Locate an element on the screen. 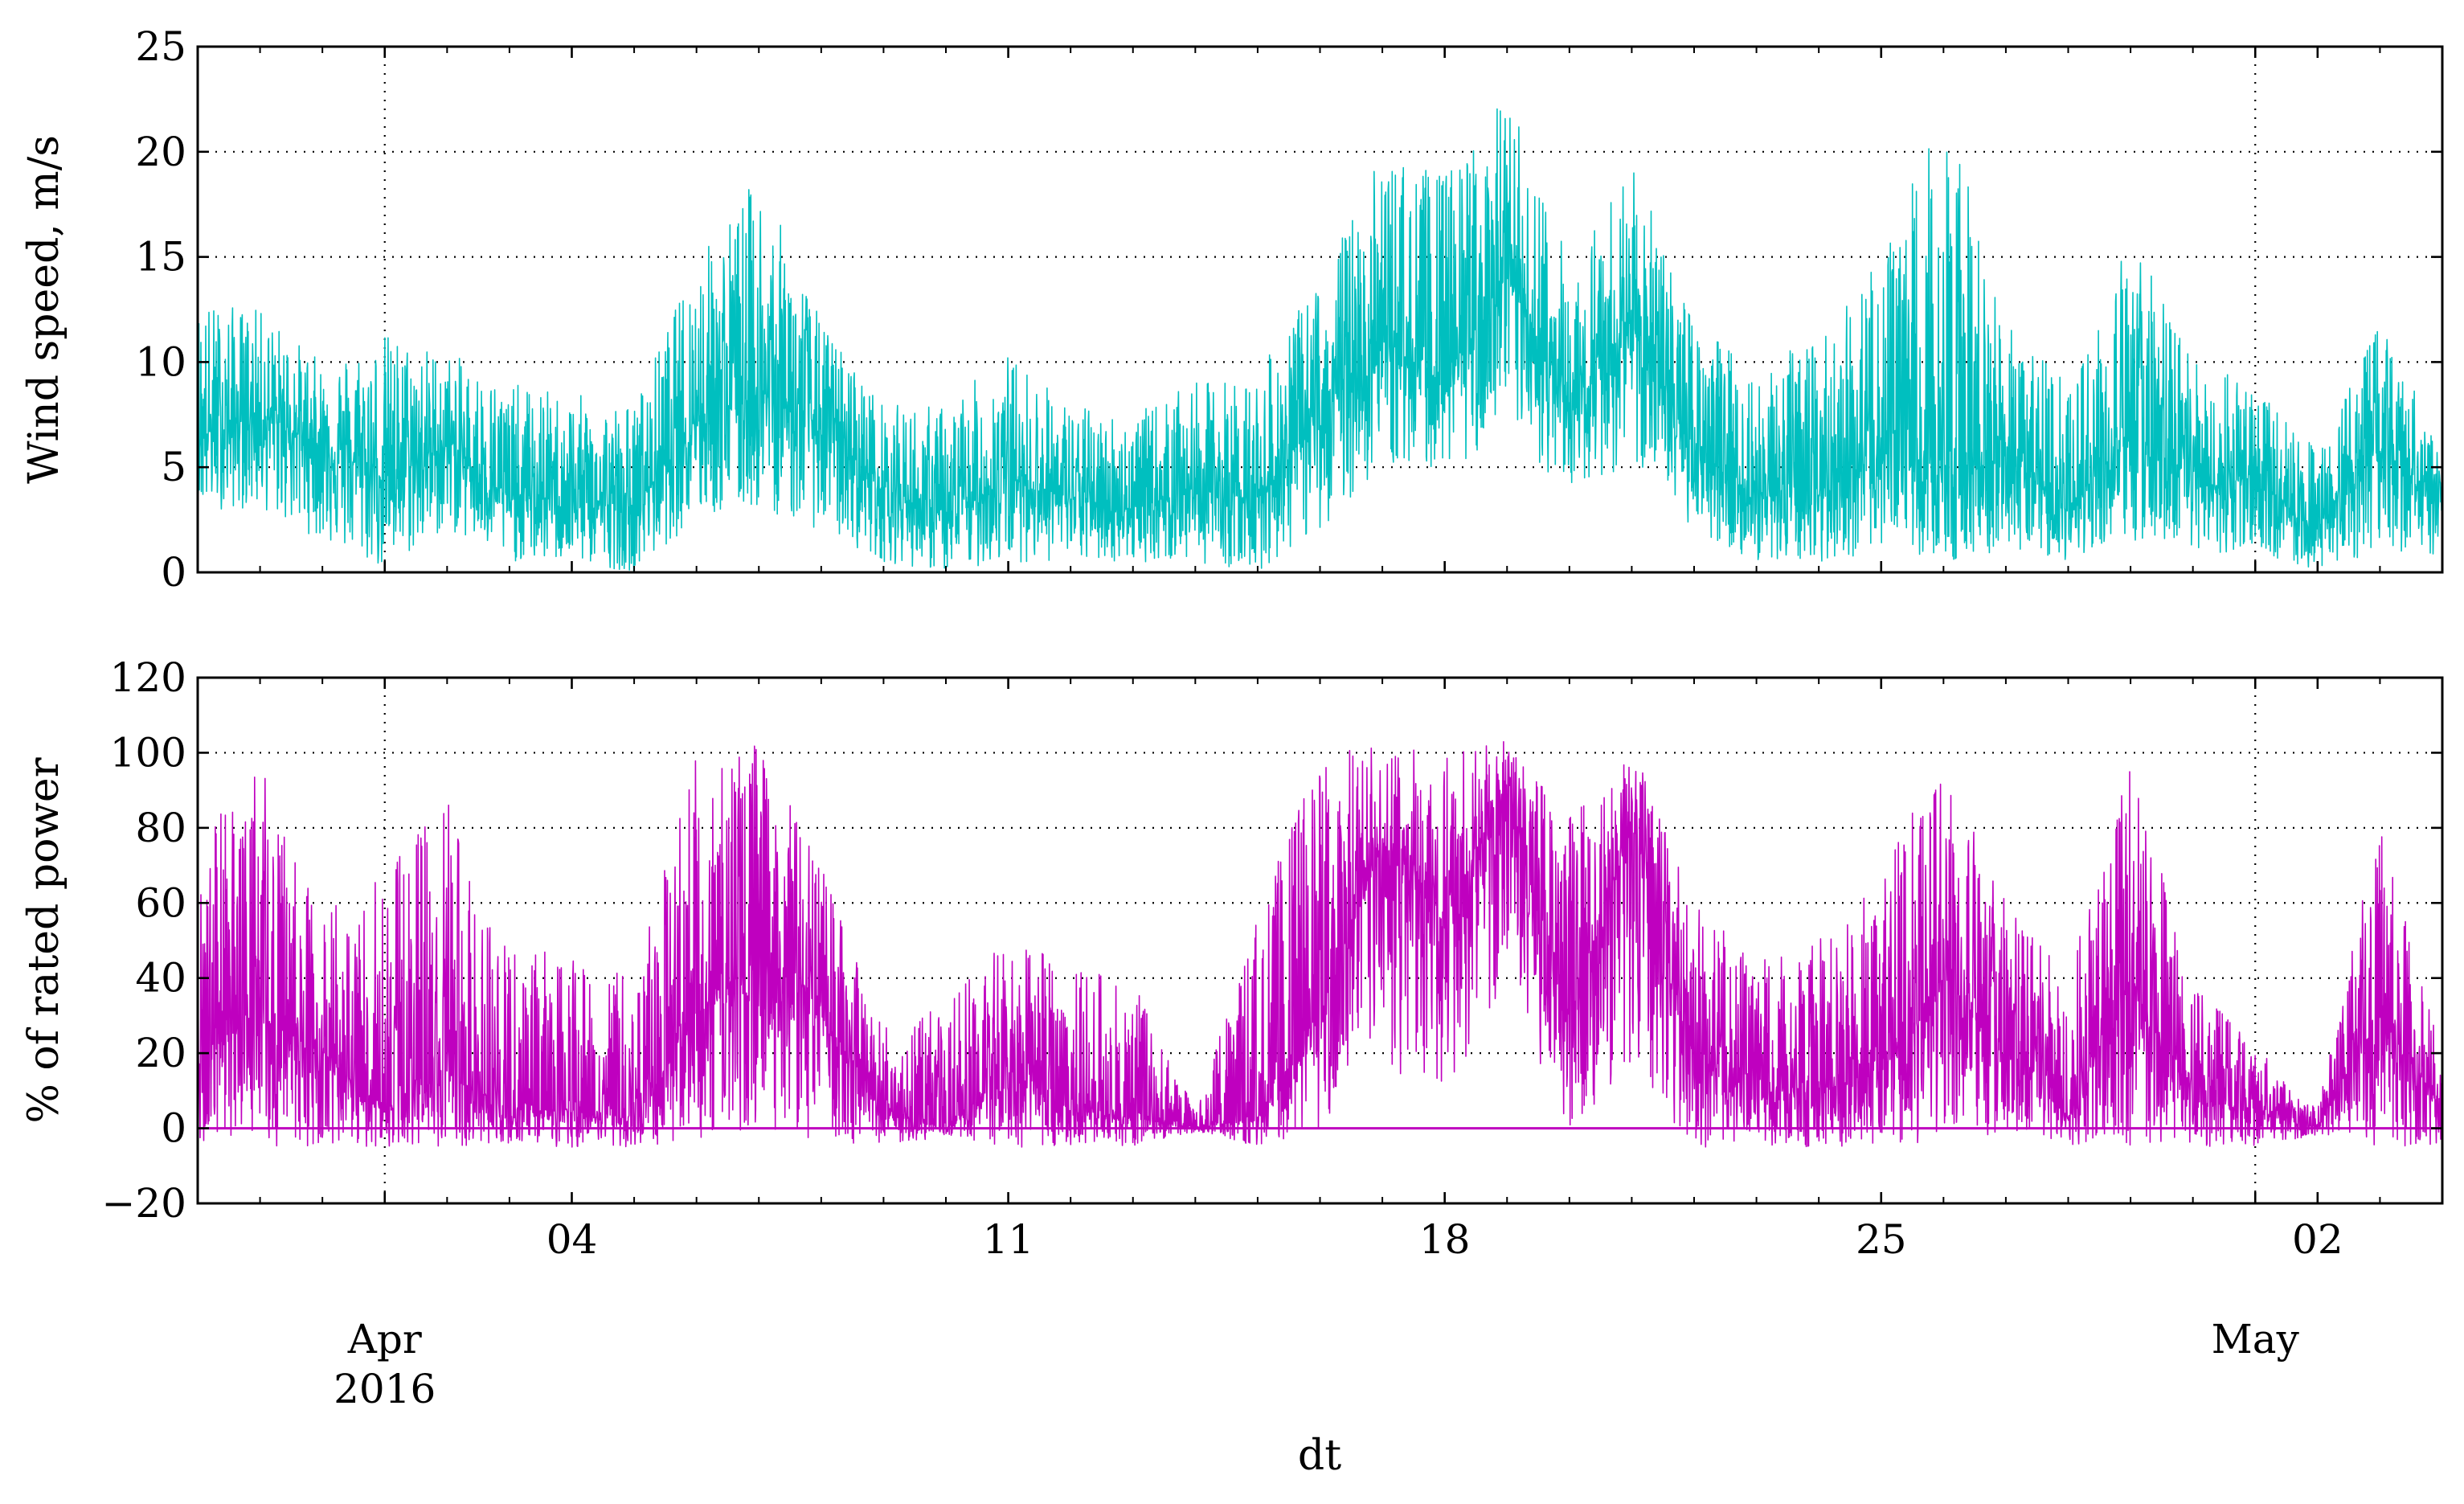 This screenshot has height=1504, width=2464. power-xtick-label: 04 is located at coordinates (572, 1240).